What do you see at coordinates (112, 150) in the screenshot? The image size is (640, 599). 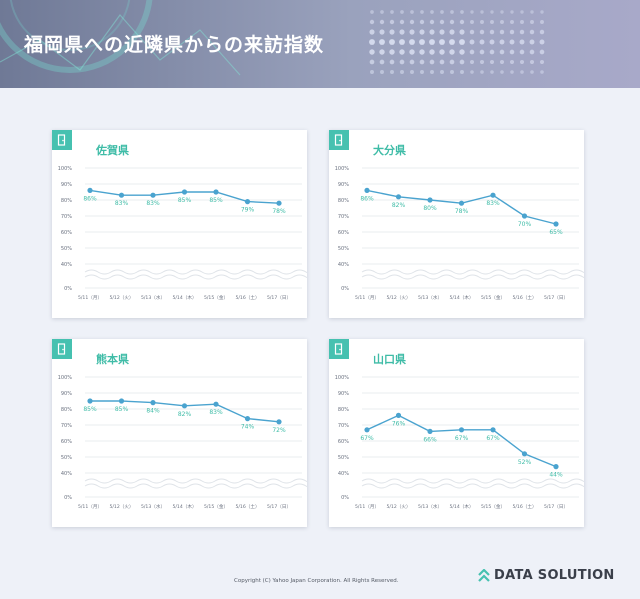 I see `chart-title: 佐賀県` at bounding box center [112, 150].